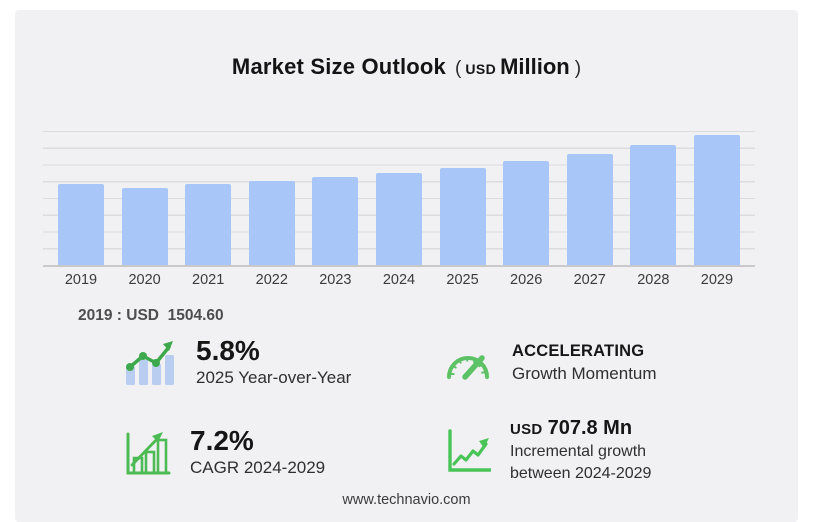  I want to click on bar-2026, so click(526, 213).